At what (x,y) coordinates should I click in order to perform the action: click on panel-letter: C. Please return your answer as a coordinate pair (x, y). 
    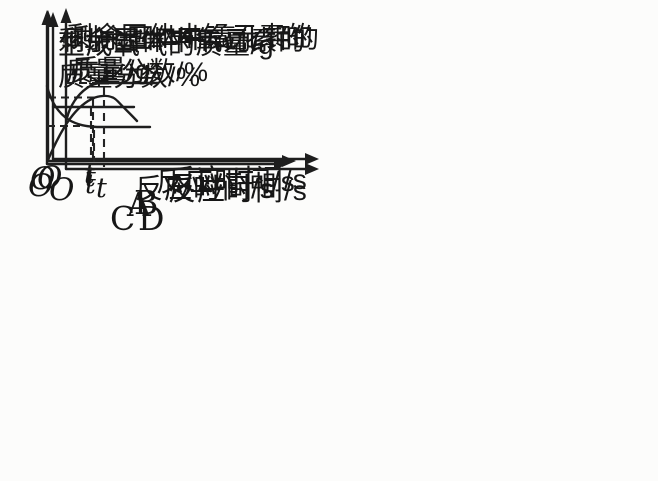
    Looking at the image, I should click on (122, 218).